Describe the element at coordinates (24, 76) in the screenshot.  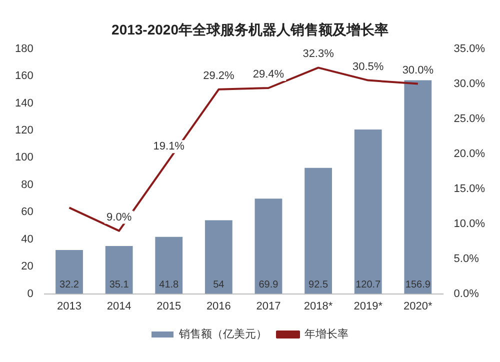
I see `y-tick-label: 160` at that location.